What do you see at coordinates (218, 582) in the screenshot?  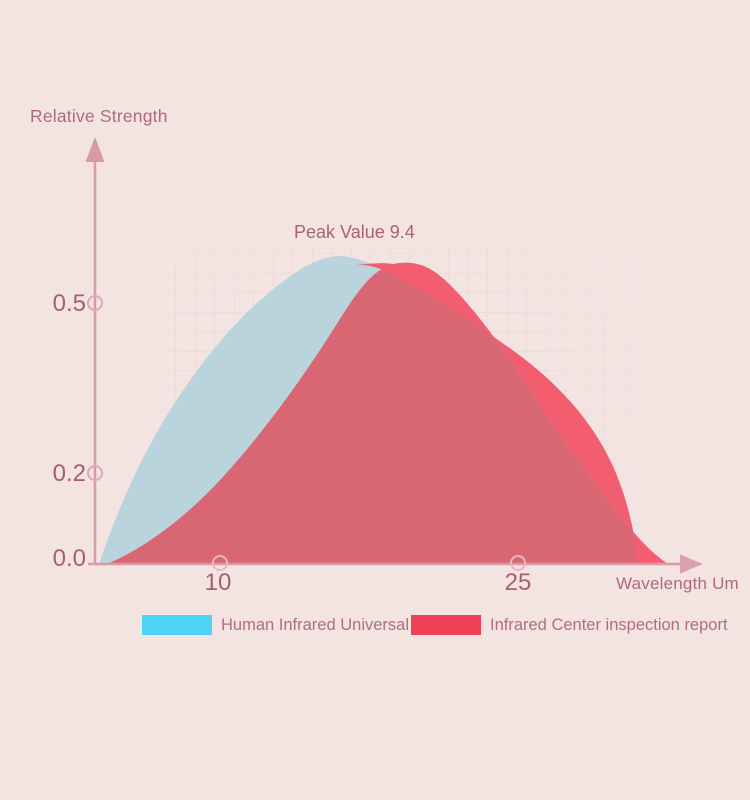 I see `x-tick-label-10: 10` at bounding box center [218, 582].